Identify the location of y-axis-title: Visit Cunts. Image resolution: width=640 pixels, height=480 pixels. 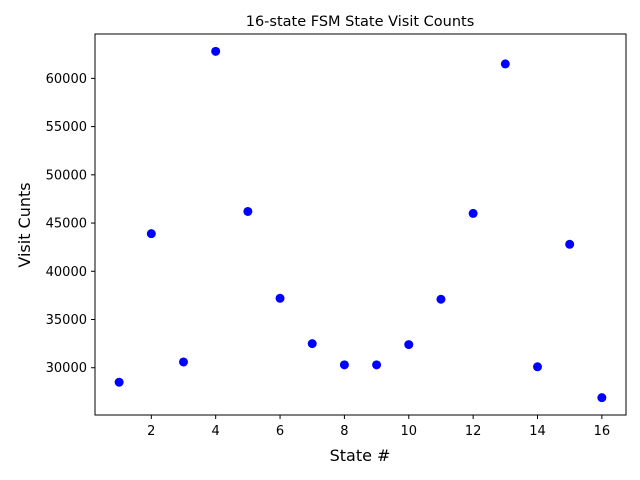
(24, 224).